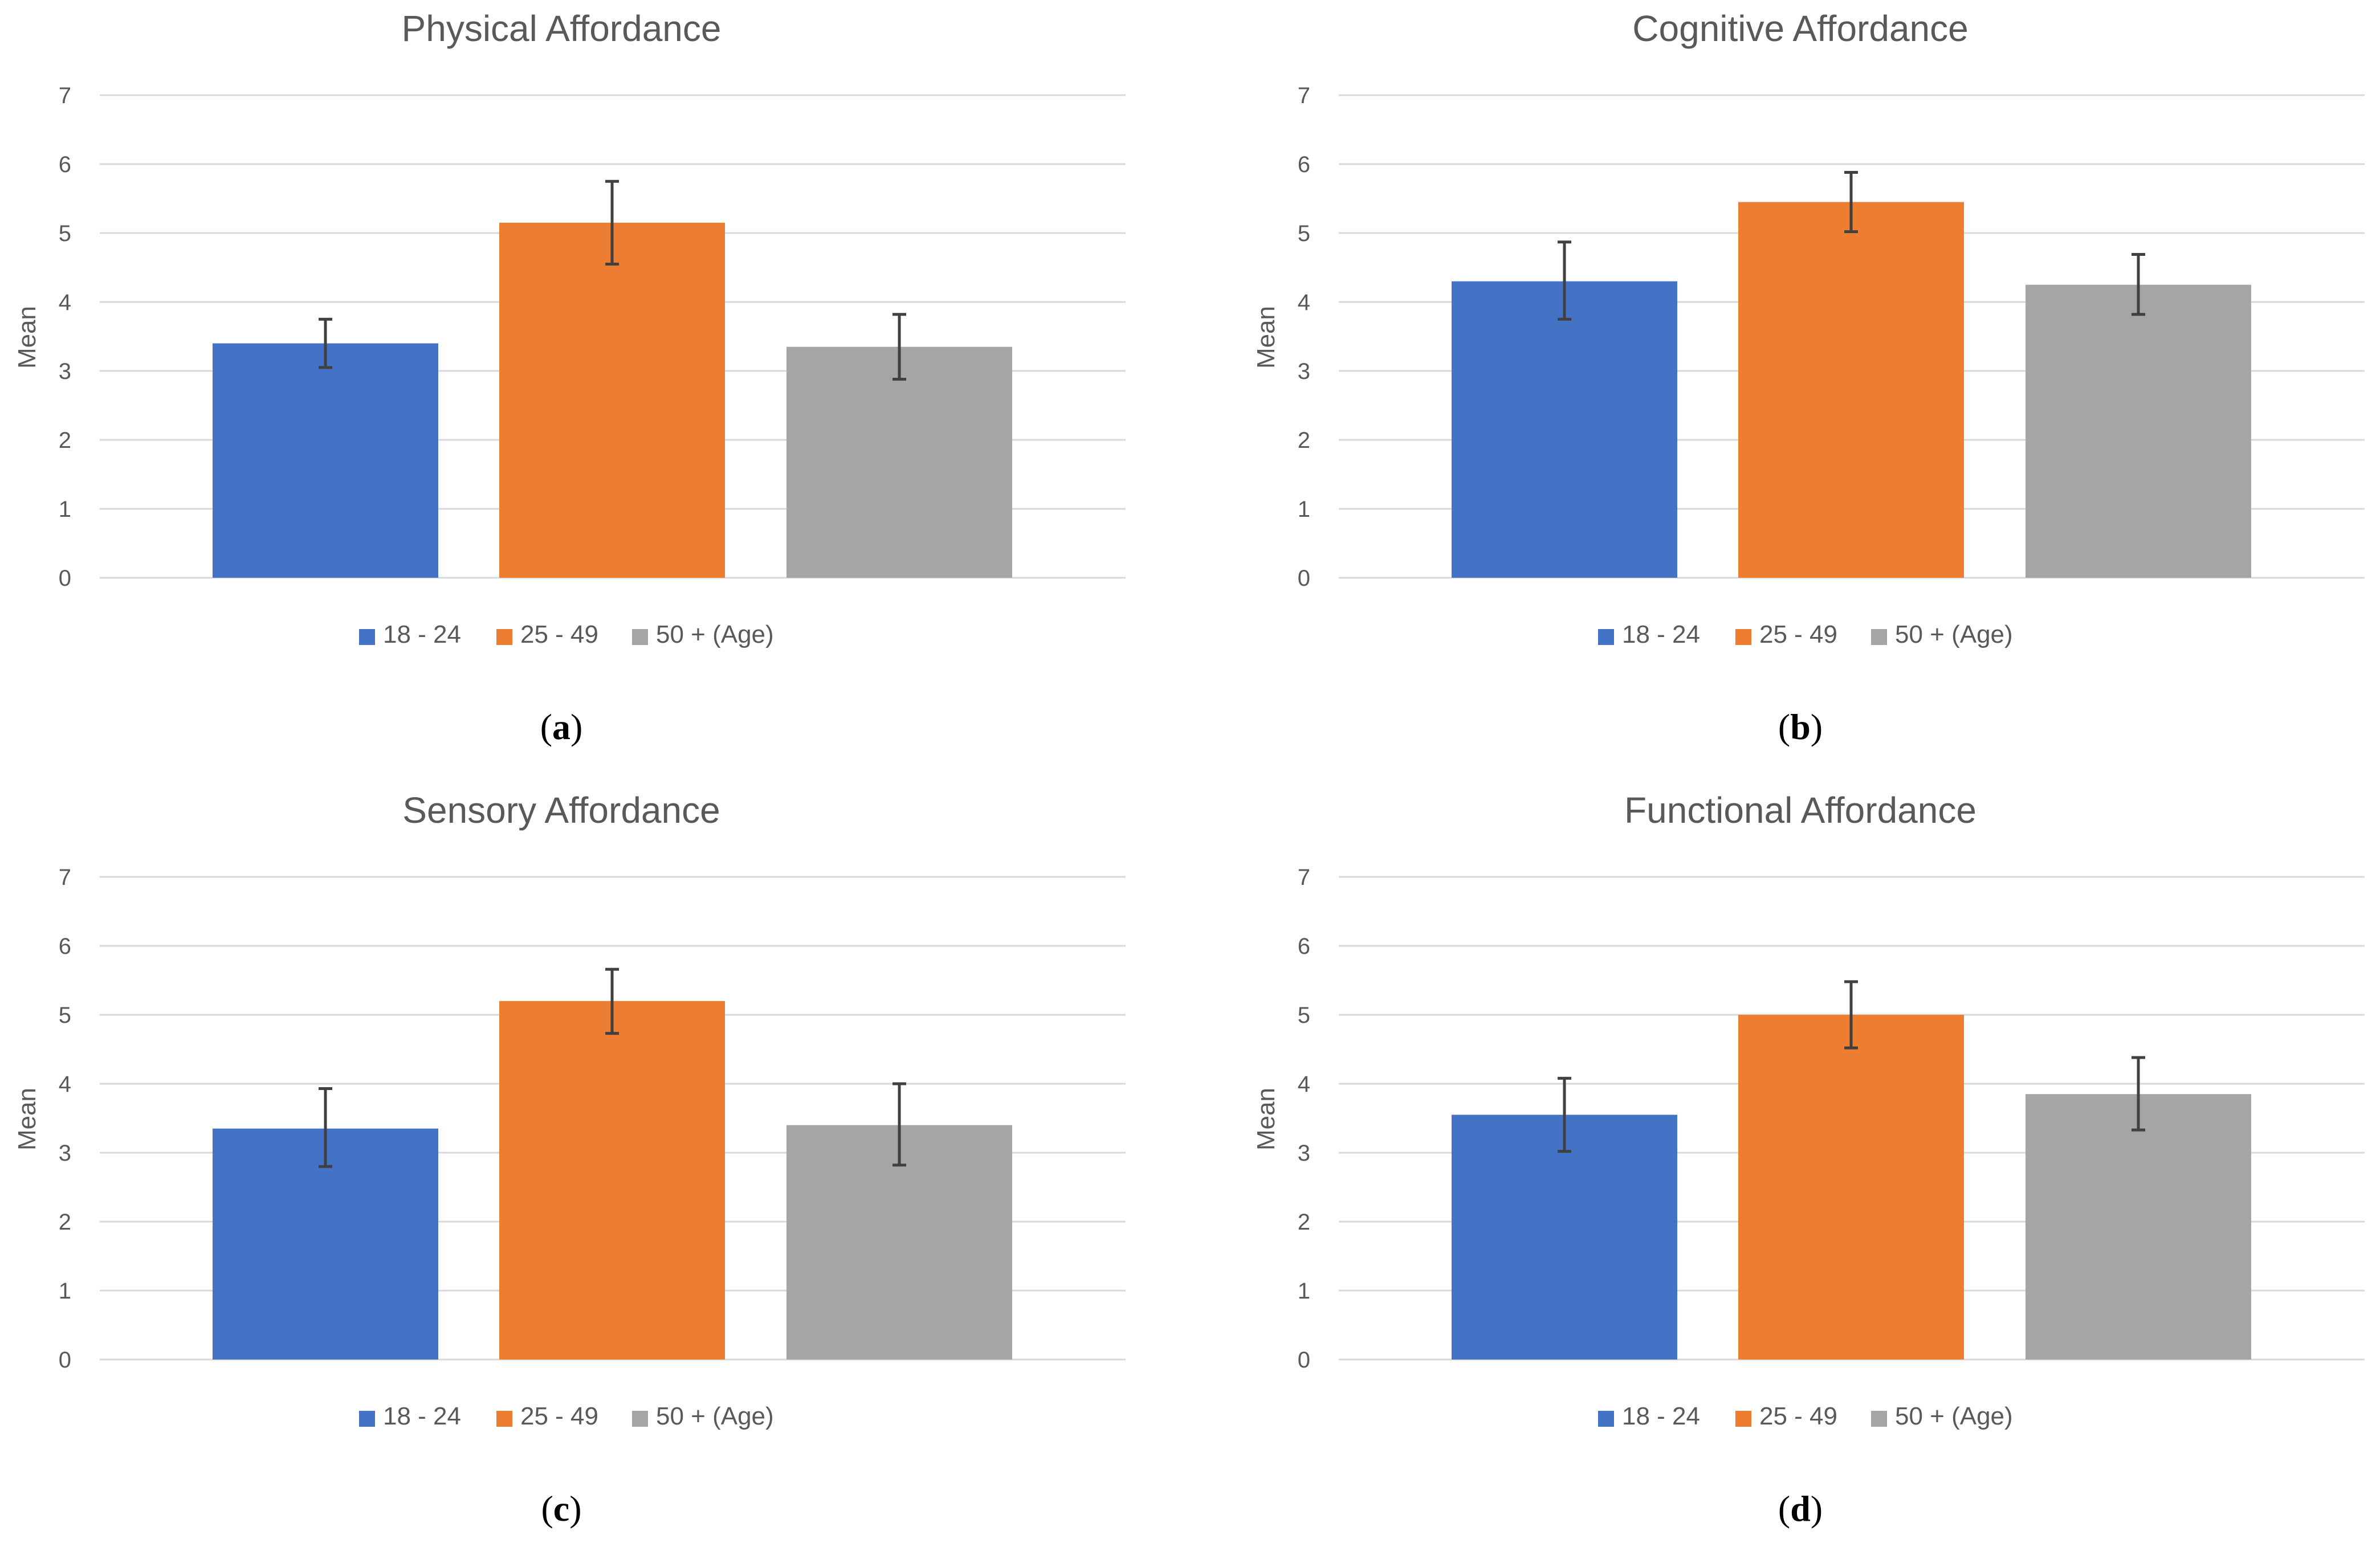 Image resolution: width=2380 pixels, height=1543 pixels. Describe the element at coordinates (562, 29) in the screenshot. I see `chart-title: Physical Affordance` at that location.